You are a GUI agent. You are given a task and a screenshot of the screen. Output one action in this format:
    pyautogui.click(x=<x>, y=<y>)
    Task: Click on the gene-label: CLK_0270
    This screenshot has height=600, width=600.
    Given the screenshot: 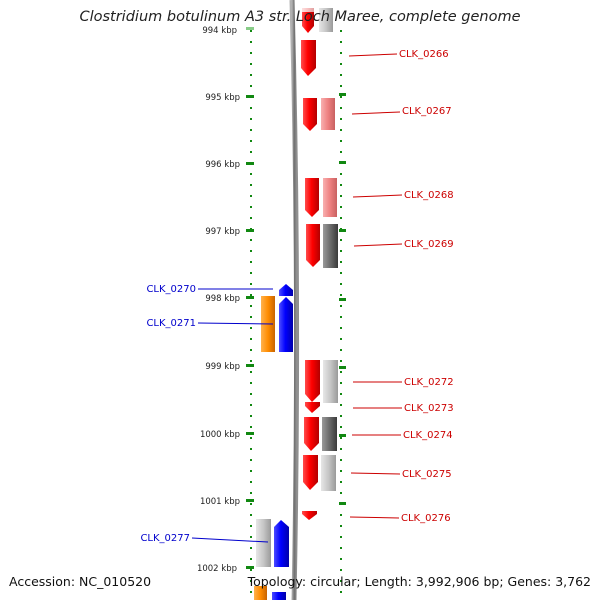 What is the action you would take?
    pyautogui.click(x=171, y=289)
    